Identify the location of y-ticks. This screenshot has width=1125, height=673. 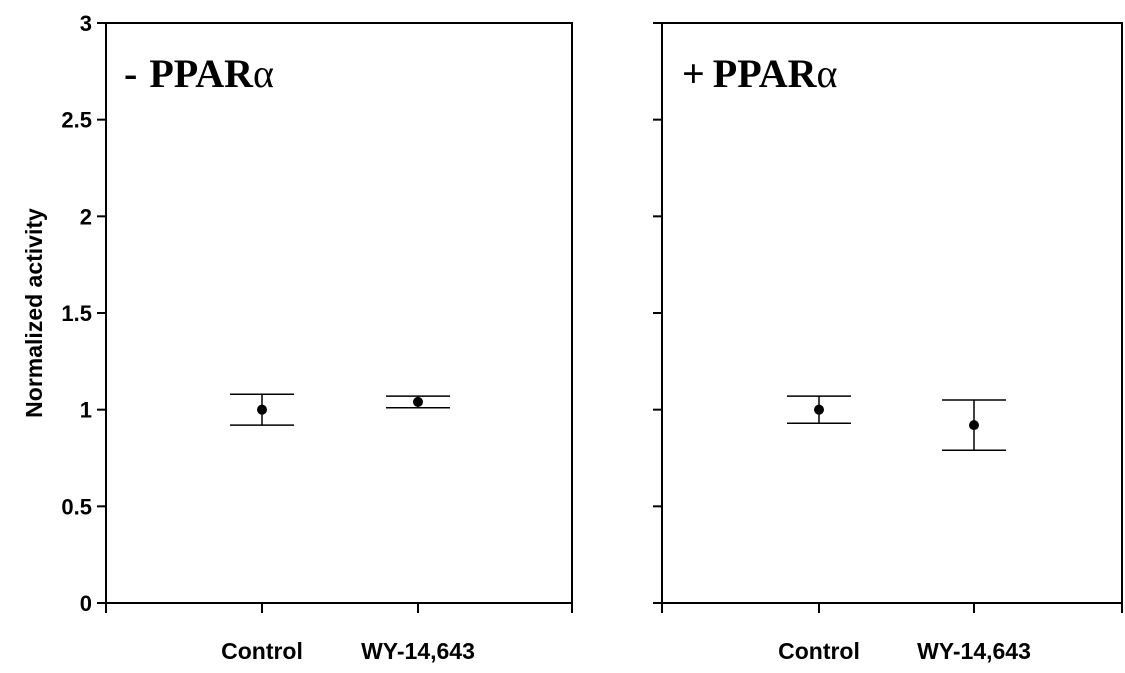
(657, 313).